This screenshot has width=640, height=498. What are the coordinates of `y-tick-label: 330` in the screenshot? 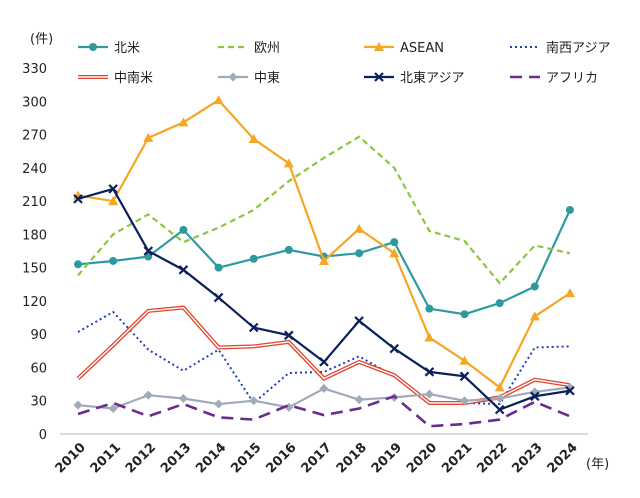 It's located at (34, 69).